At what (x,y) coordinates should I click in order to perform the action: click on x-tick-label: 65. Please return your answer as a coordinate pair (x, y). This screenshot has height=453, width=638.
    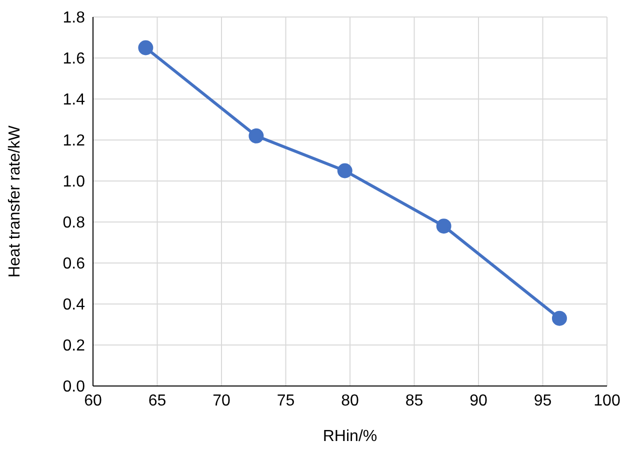
    Looking at the image, I should click on (157, 401).